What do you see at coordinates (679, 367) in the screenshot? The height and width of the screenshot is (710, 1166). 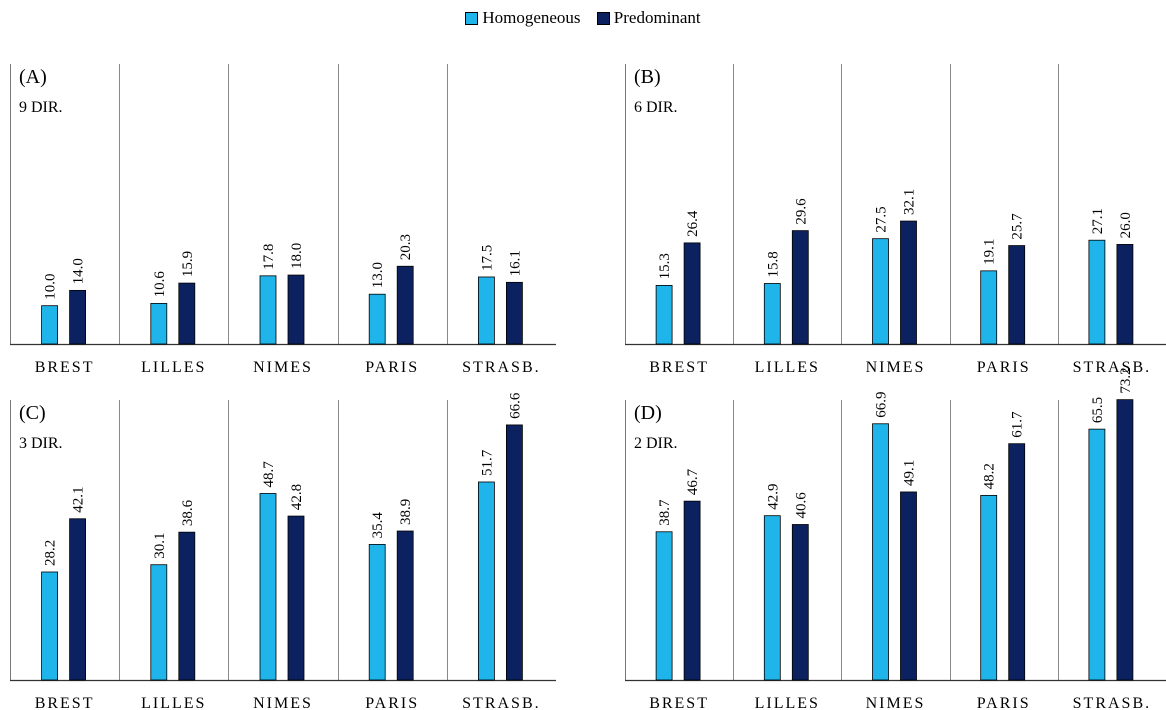 I see `panel-b-category-label: BREST` at bounding box center [679, 367].